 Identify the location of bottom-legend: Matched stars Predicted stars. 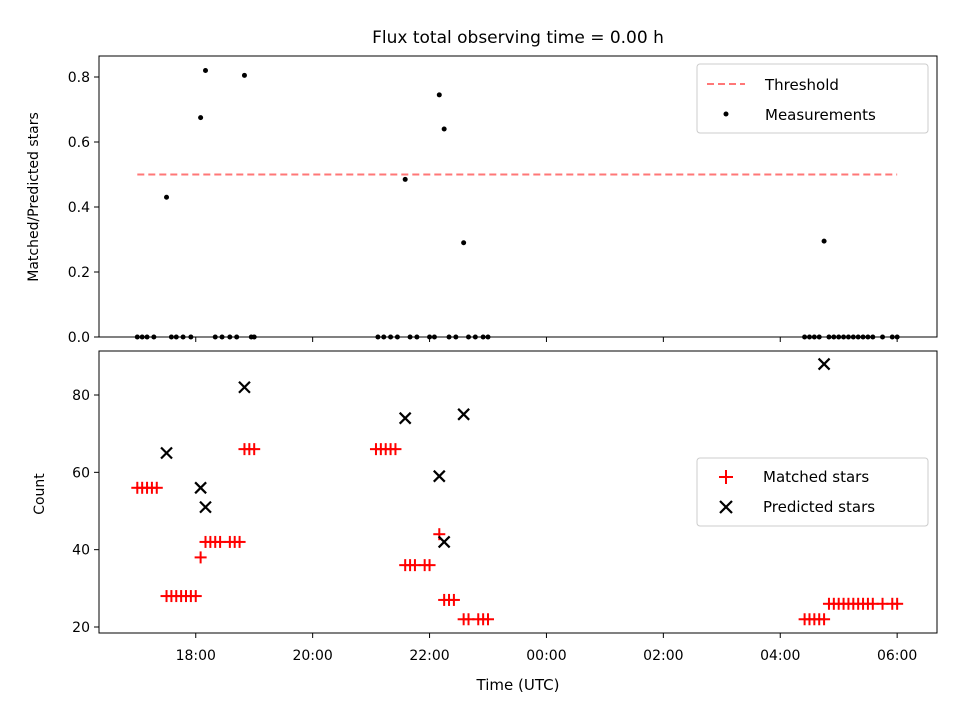
(812, 492).